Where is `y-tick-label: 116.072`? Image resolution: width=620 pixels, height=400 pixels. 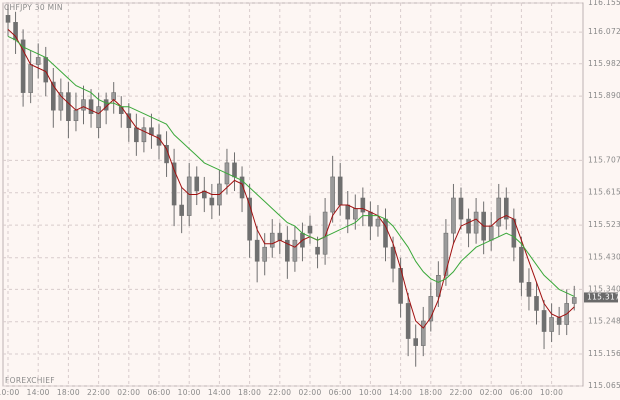
y-tick-label: 116.072 is located at coordinates (604, 31).